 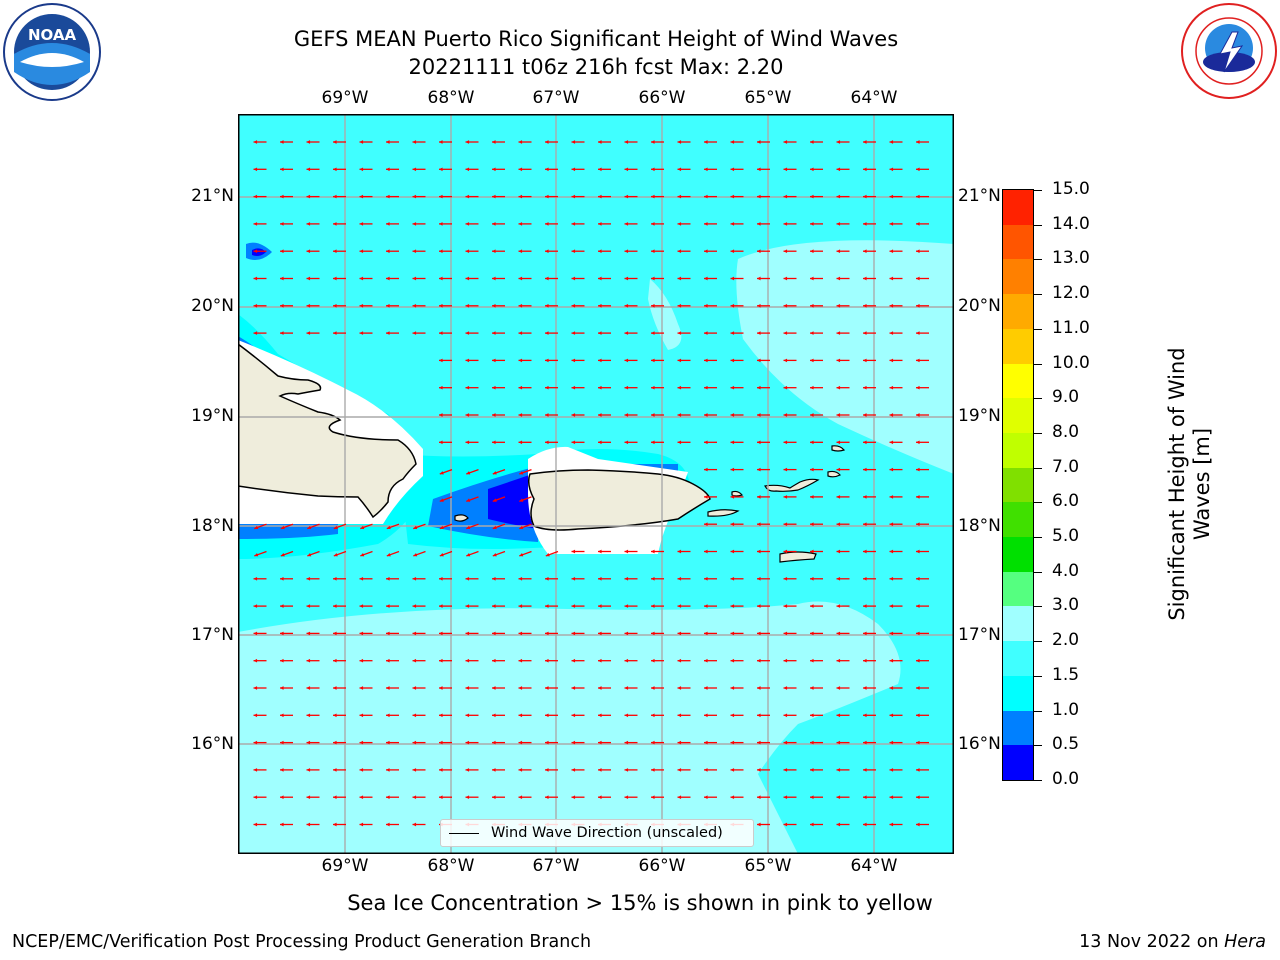 I want to click on land-culebra-vieques, so click(x=723, y=513).